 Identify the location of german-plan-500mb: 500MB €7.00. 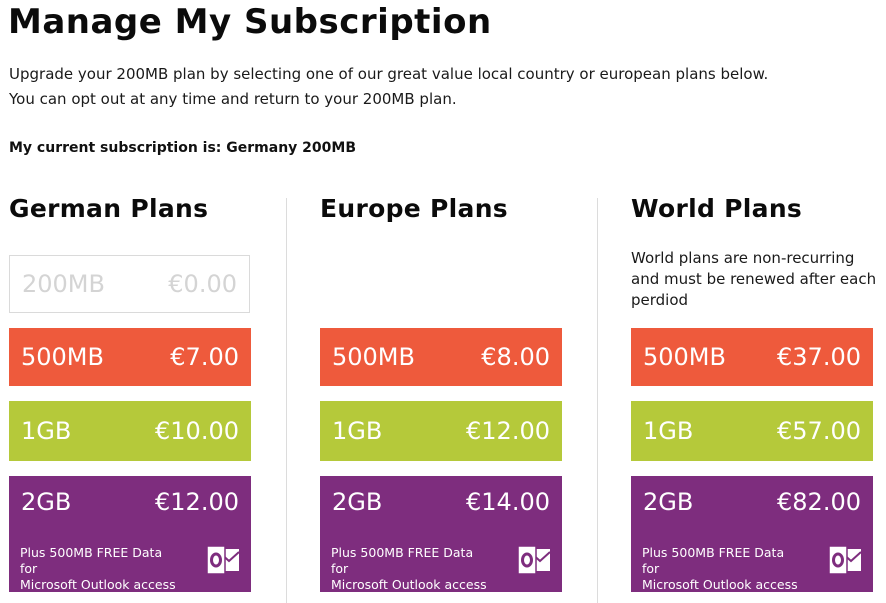
(130, 357).